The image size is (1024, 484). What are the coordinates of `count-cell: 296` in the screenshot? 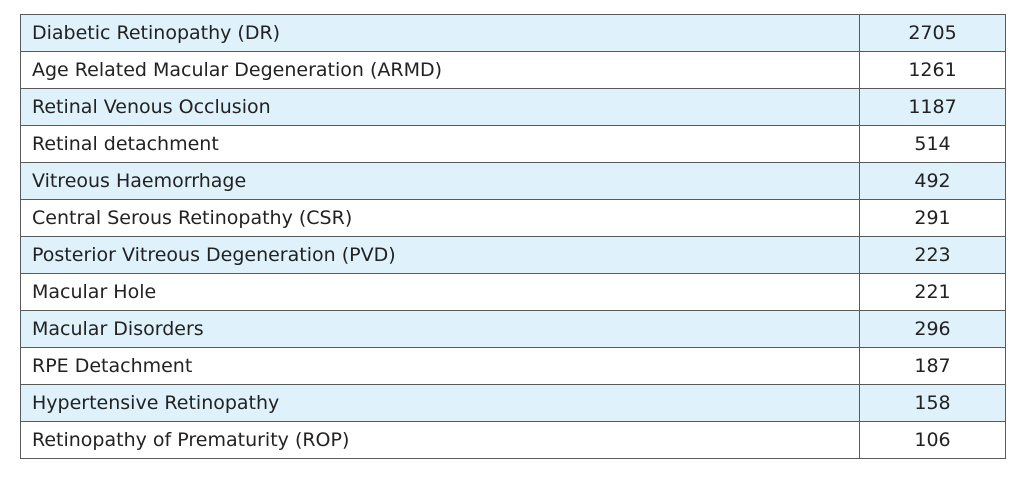 It's located at (932, 329).